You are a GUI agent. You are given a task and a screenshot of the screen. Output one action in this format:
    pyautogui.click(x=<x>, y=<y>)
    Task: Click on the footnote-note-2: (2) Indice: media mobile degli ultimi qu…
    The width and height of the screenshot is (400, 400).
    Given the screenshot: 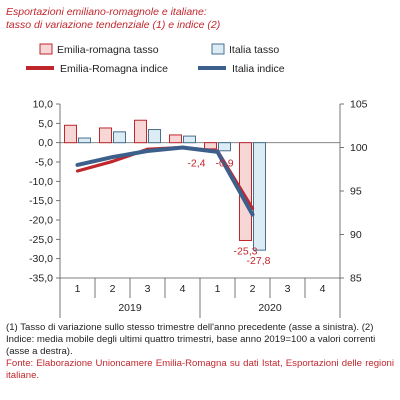 What is the action you would take?
    pyautogui.click(x=191, y=339)
    